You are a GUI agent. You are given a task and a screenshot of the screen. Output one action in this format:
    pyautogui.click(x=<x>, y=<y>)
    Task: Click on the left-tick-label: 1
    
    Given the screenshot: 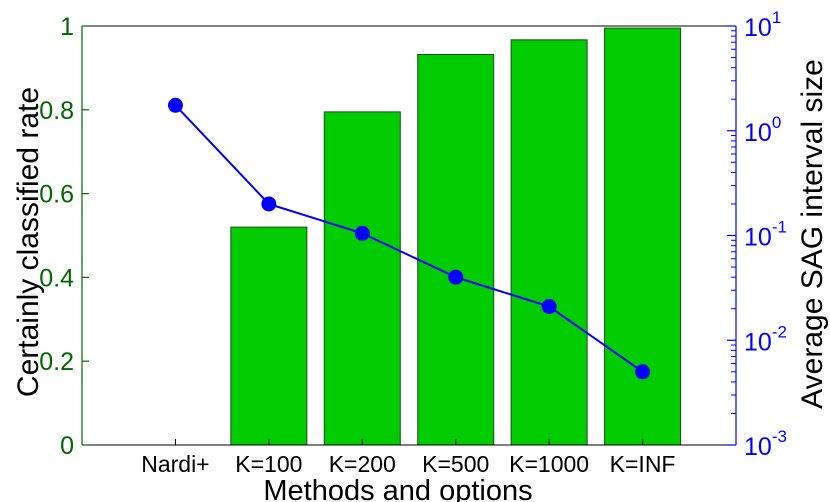 What is the action you would take?
    pyautogui.click(x=67, y=27)
    